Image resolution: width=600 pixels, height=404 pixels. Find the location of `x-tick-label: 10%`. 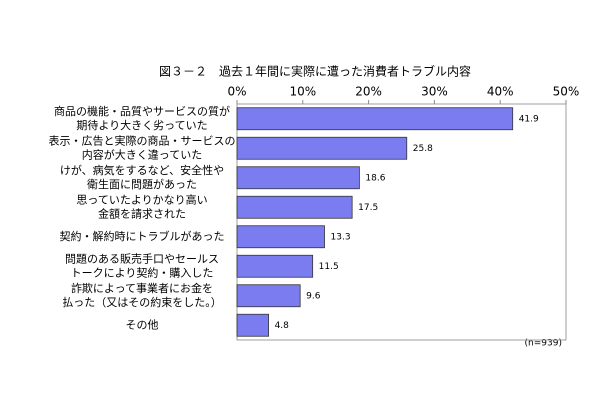

x-tick-label: 10% is located at coordinates (302, 92).